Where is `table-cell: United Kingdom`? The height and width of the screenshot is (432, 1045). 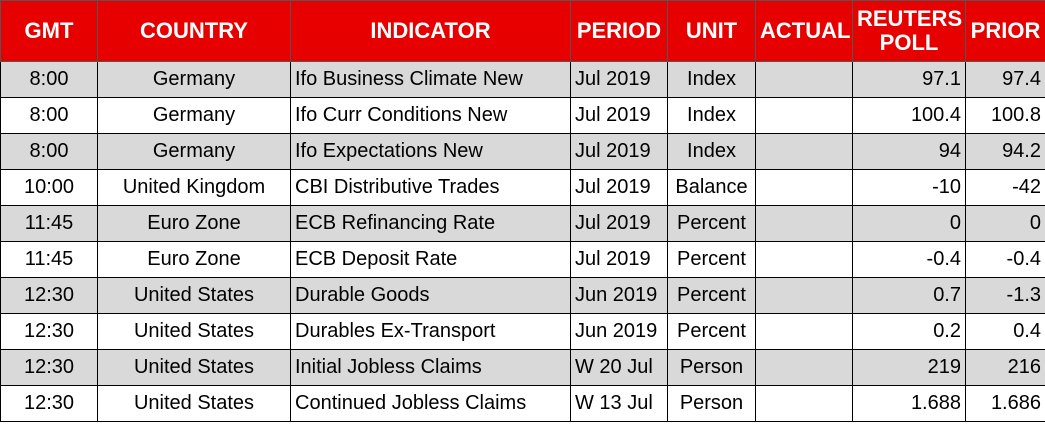 table-cell: United Kingdom is located at coordinates (194, 187).